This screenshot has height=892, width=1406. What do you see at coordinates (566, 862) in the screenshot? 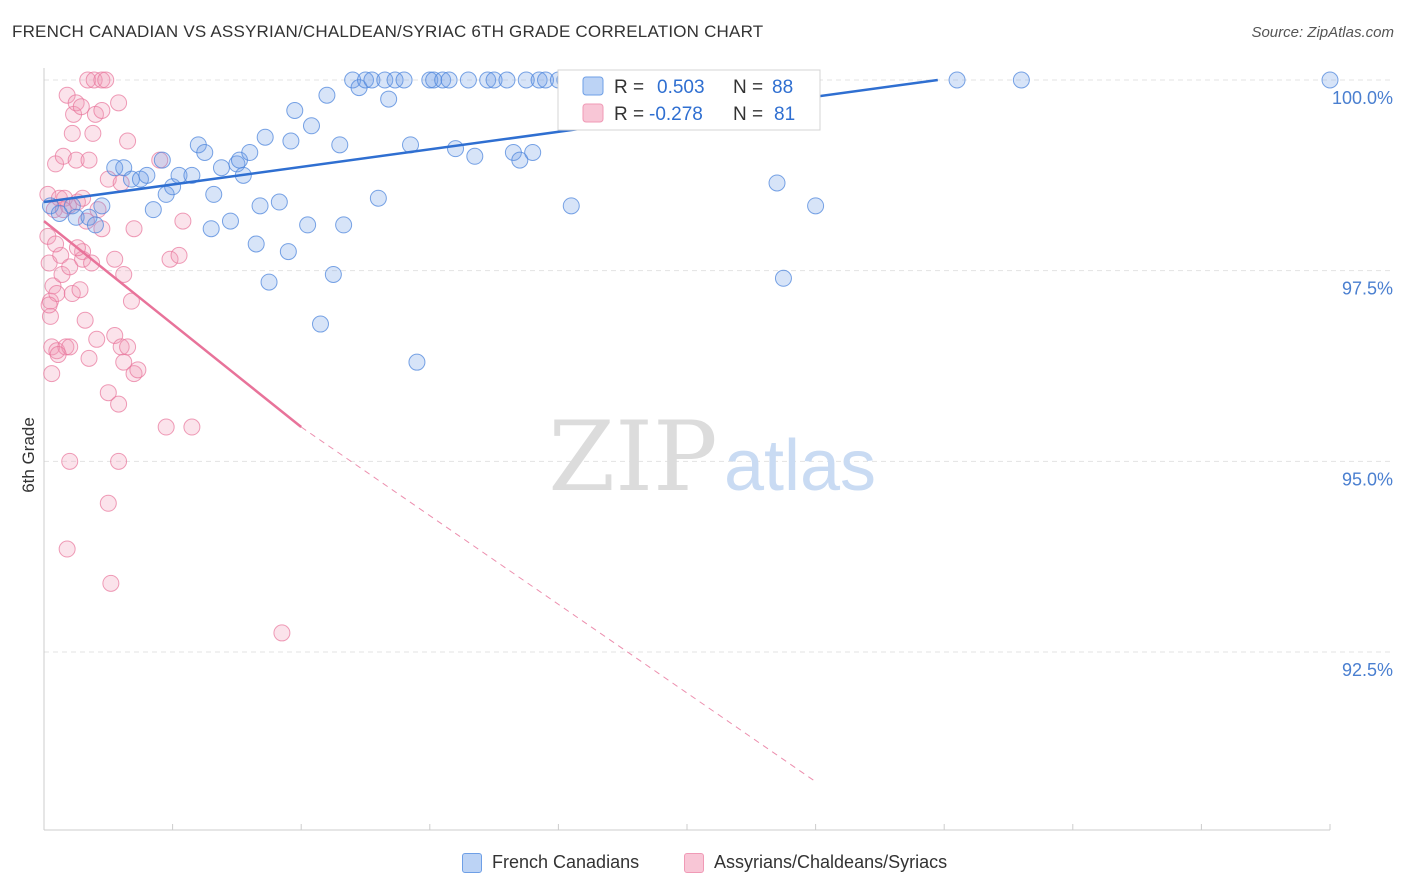
I see `legend-label-french-canadians: French Canadians` at bounding box center [566, 862].